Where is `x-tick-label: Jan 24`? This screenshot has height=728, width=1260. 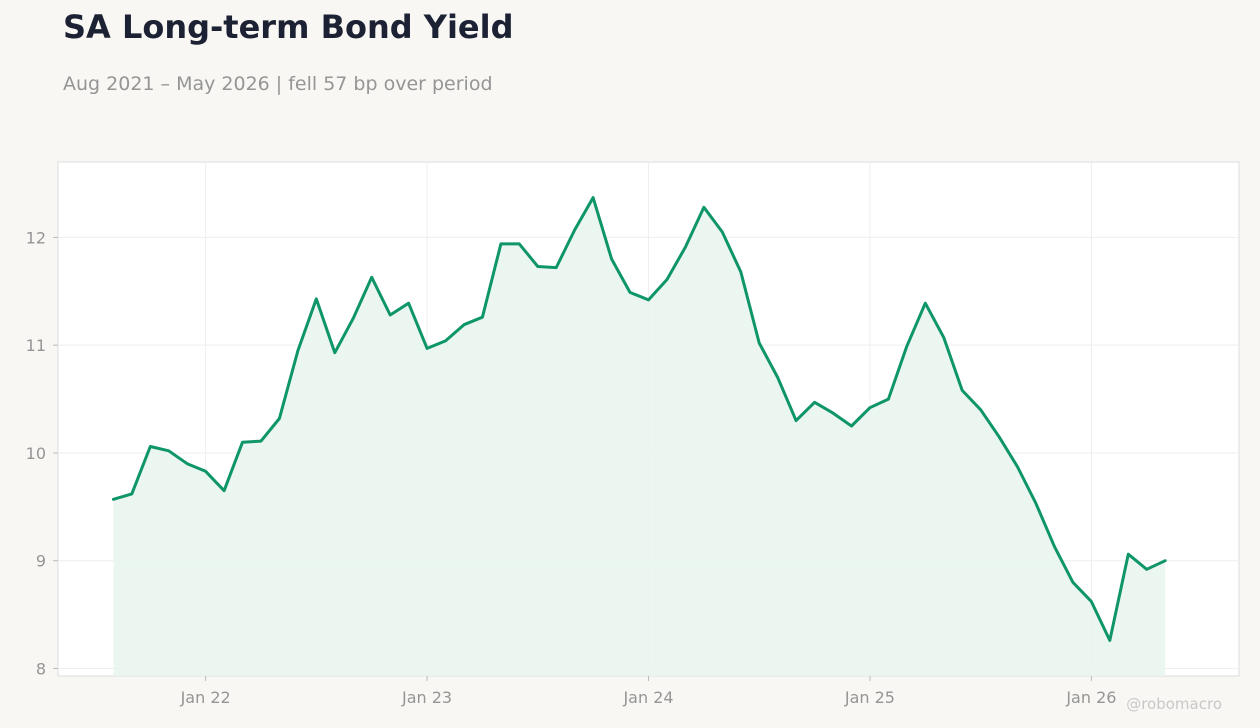 x-tick-label: Jan 24 is located at coordinates (647, 697).